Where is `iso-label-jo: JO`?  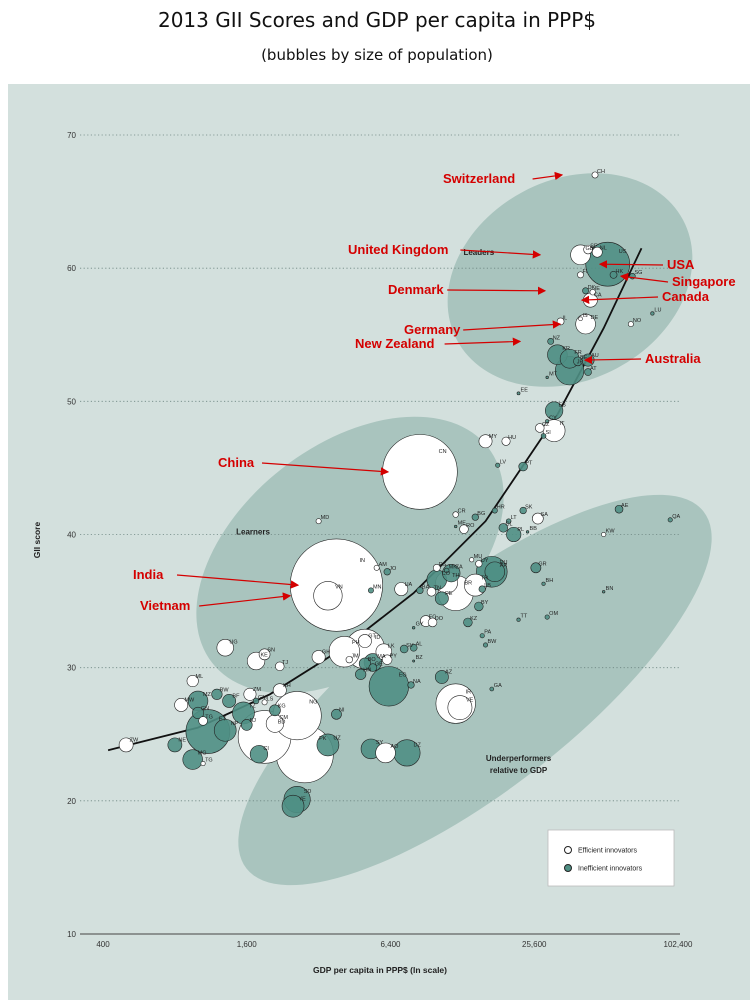 iso-label-jo: JO is located at coordinates (393, 569).